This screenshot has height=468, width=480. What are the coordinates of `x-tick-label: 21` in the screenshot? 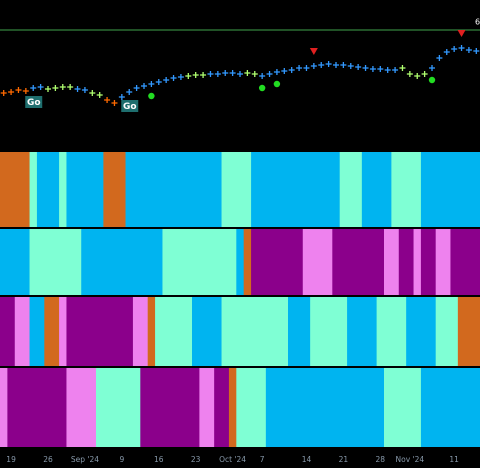 It's located at (344, 459).